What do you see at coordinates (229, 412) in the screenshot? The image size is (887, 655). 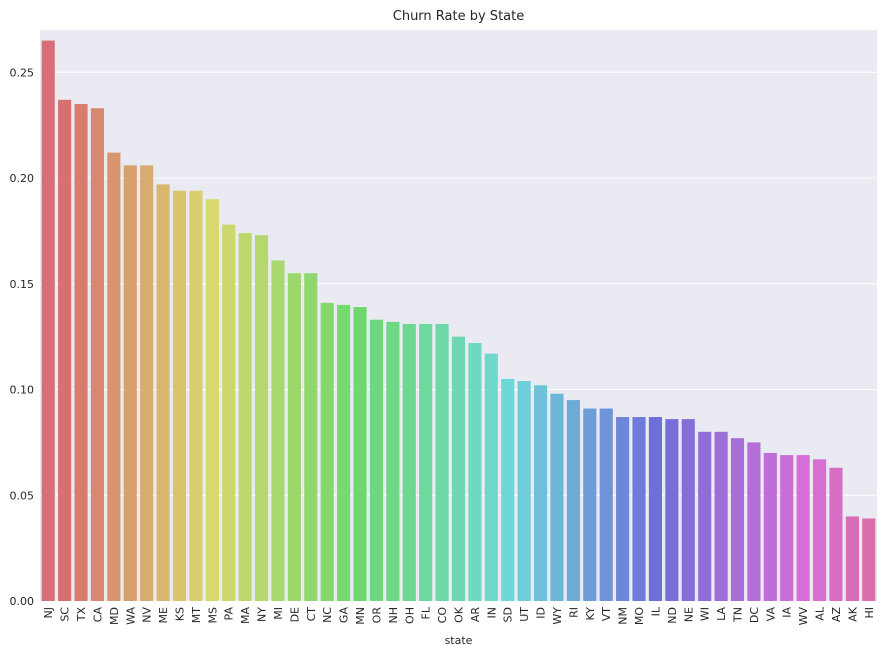 I see `bar-pa` at bounding box center [229, 412].